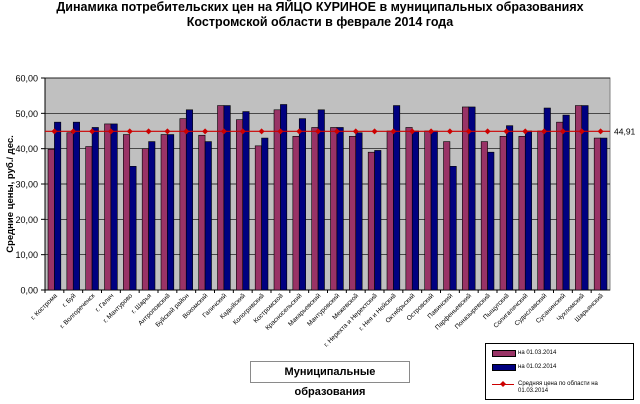 This screenshot has width=640, height=404. I want to click on x-tick-label: г. Волгореченск, so click(78, 311).